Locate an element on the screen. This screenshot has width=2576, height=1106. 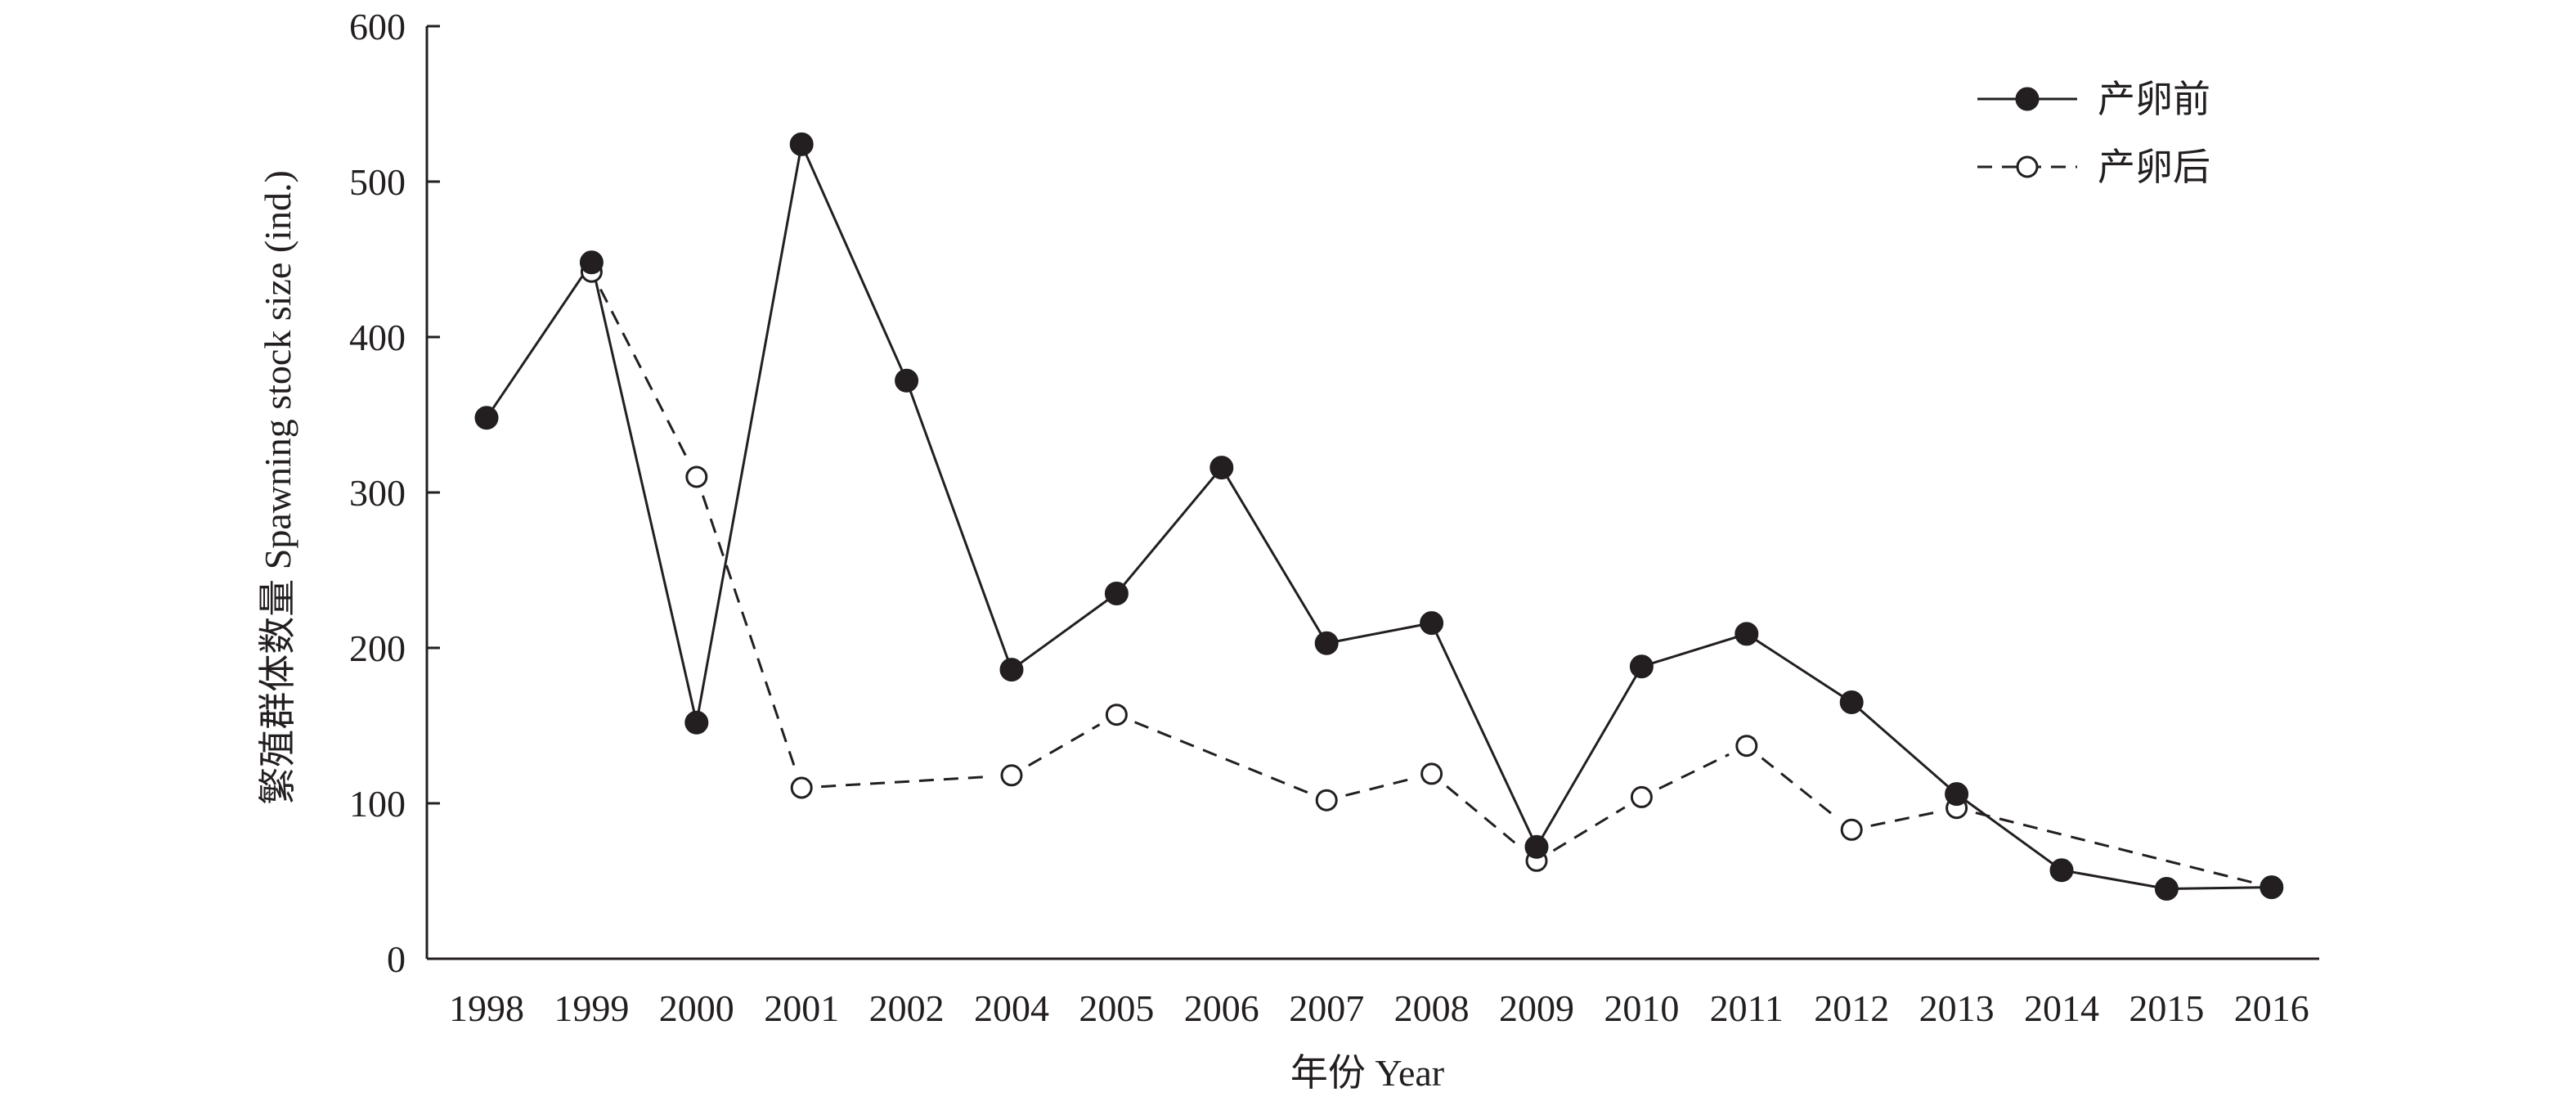
x-tick-label: 2012 is located at coordinates (1851, 1008).